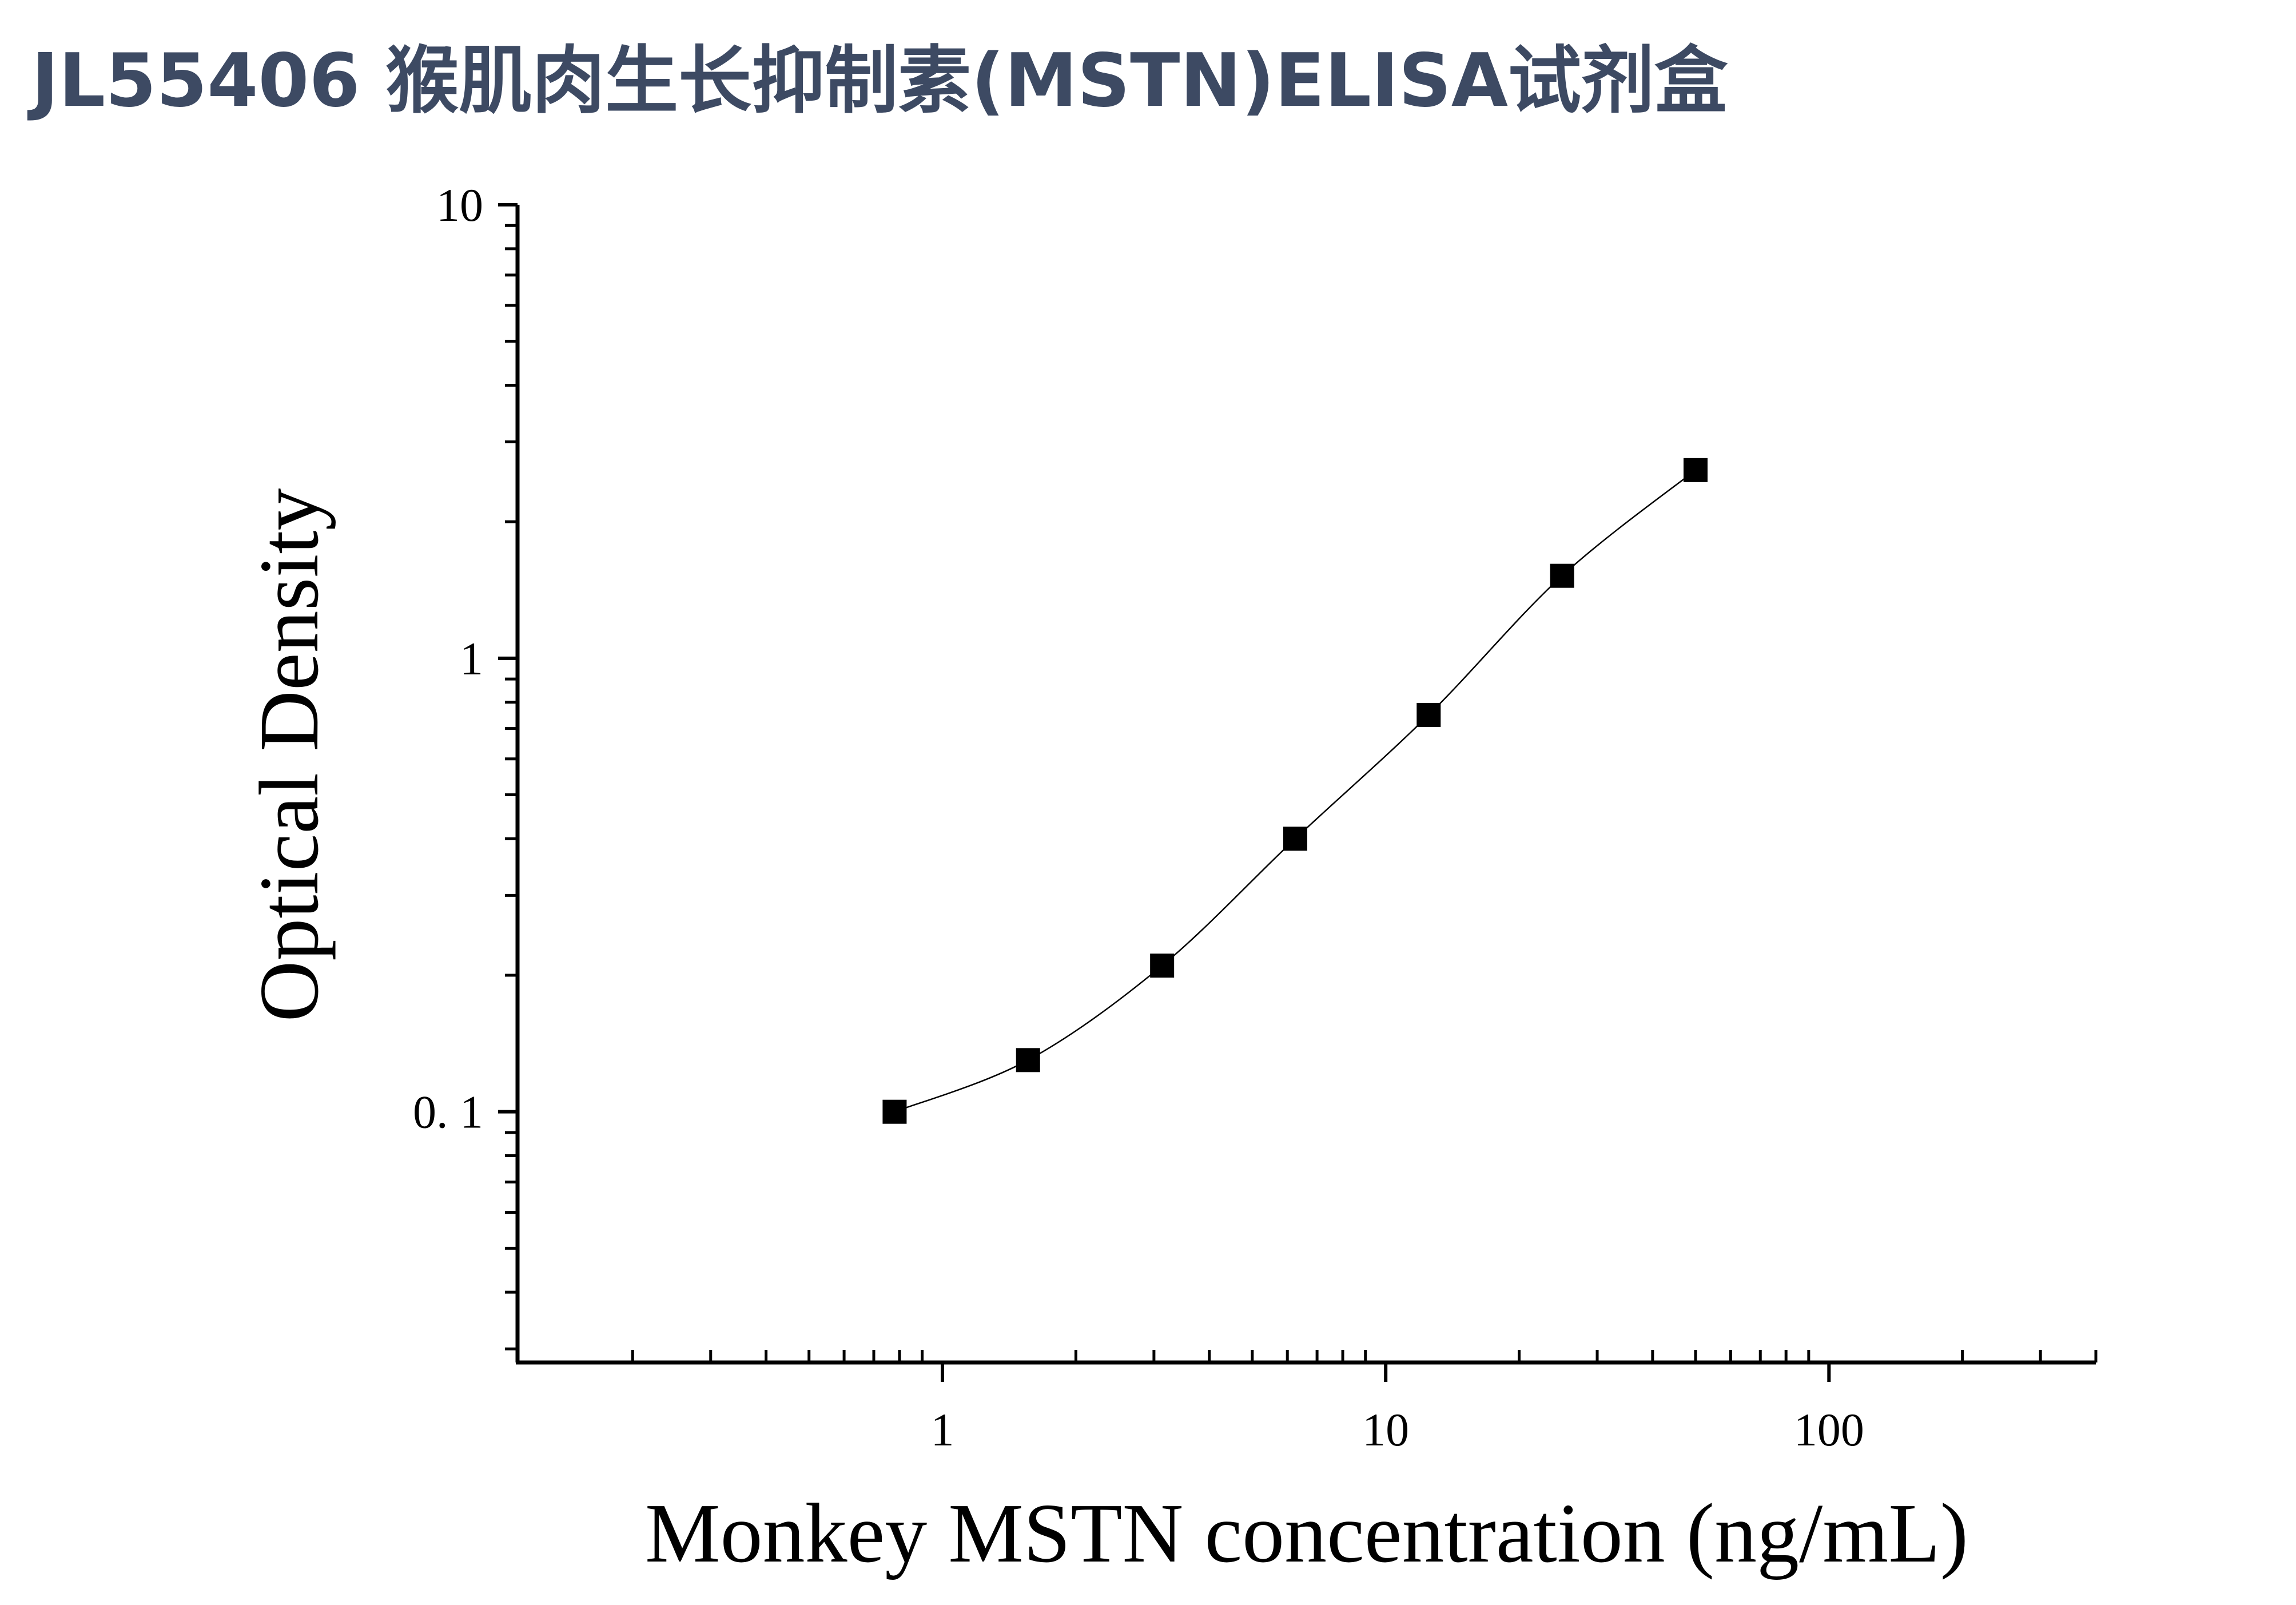  I want to click on x-minor-ticks, so click(1365, 1356).